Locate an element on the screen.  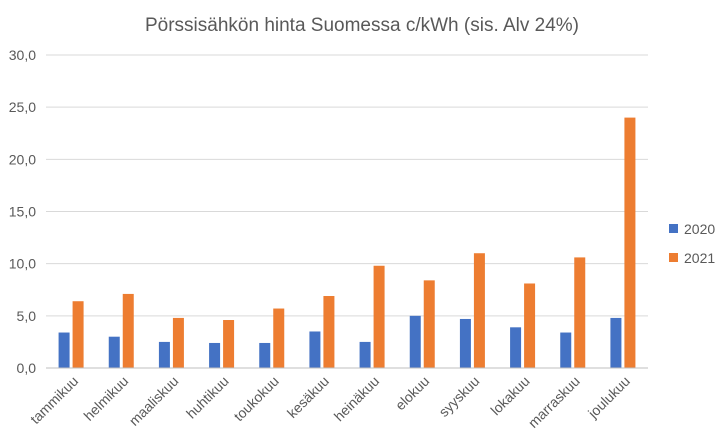
x-category-label: toukokuu is located at coordinates (255, 398).